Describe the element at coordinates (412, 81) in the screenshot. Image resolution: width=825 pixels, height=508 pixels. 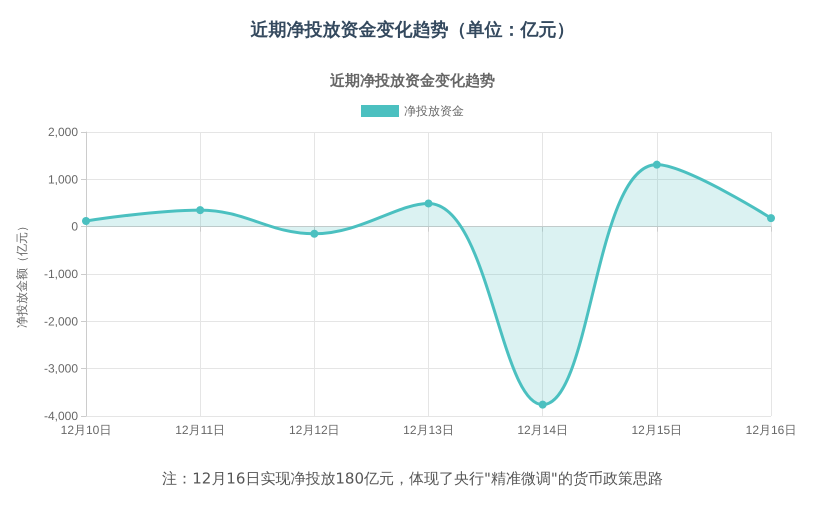
I see `chart-subtitle: 近期净投放资金变化趋势` at that location.